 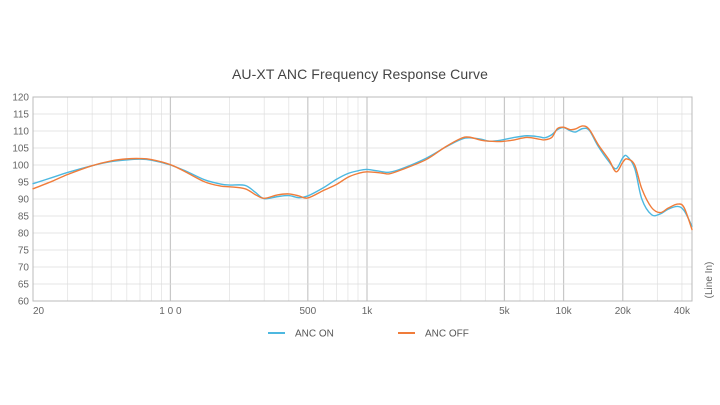 What do you see at coordinates (682, 311) in the screenshot?
I see `x-tick-label: 40k` at bounding box center [682, 311].